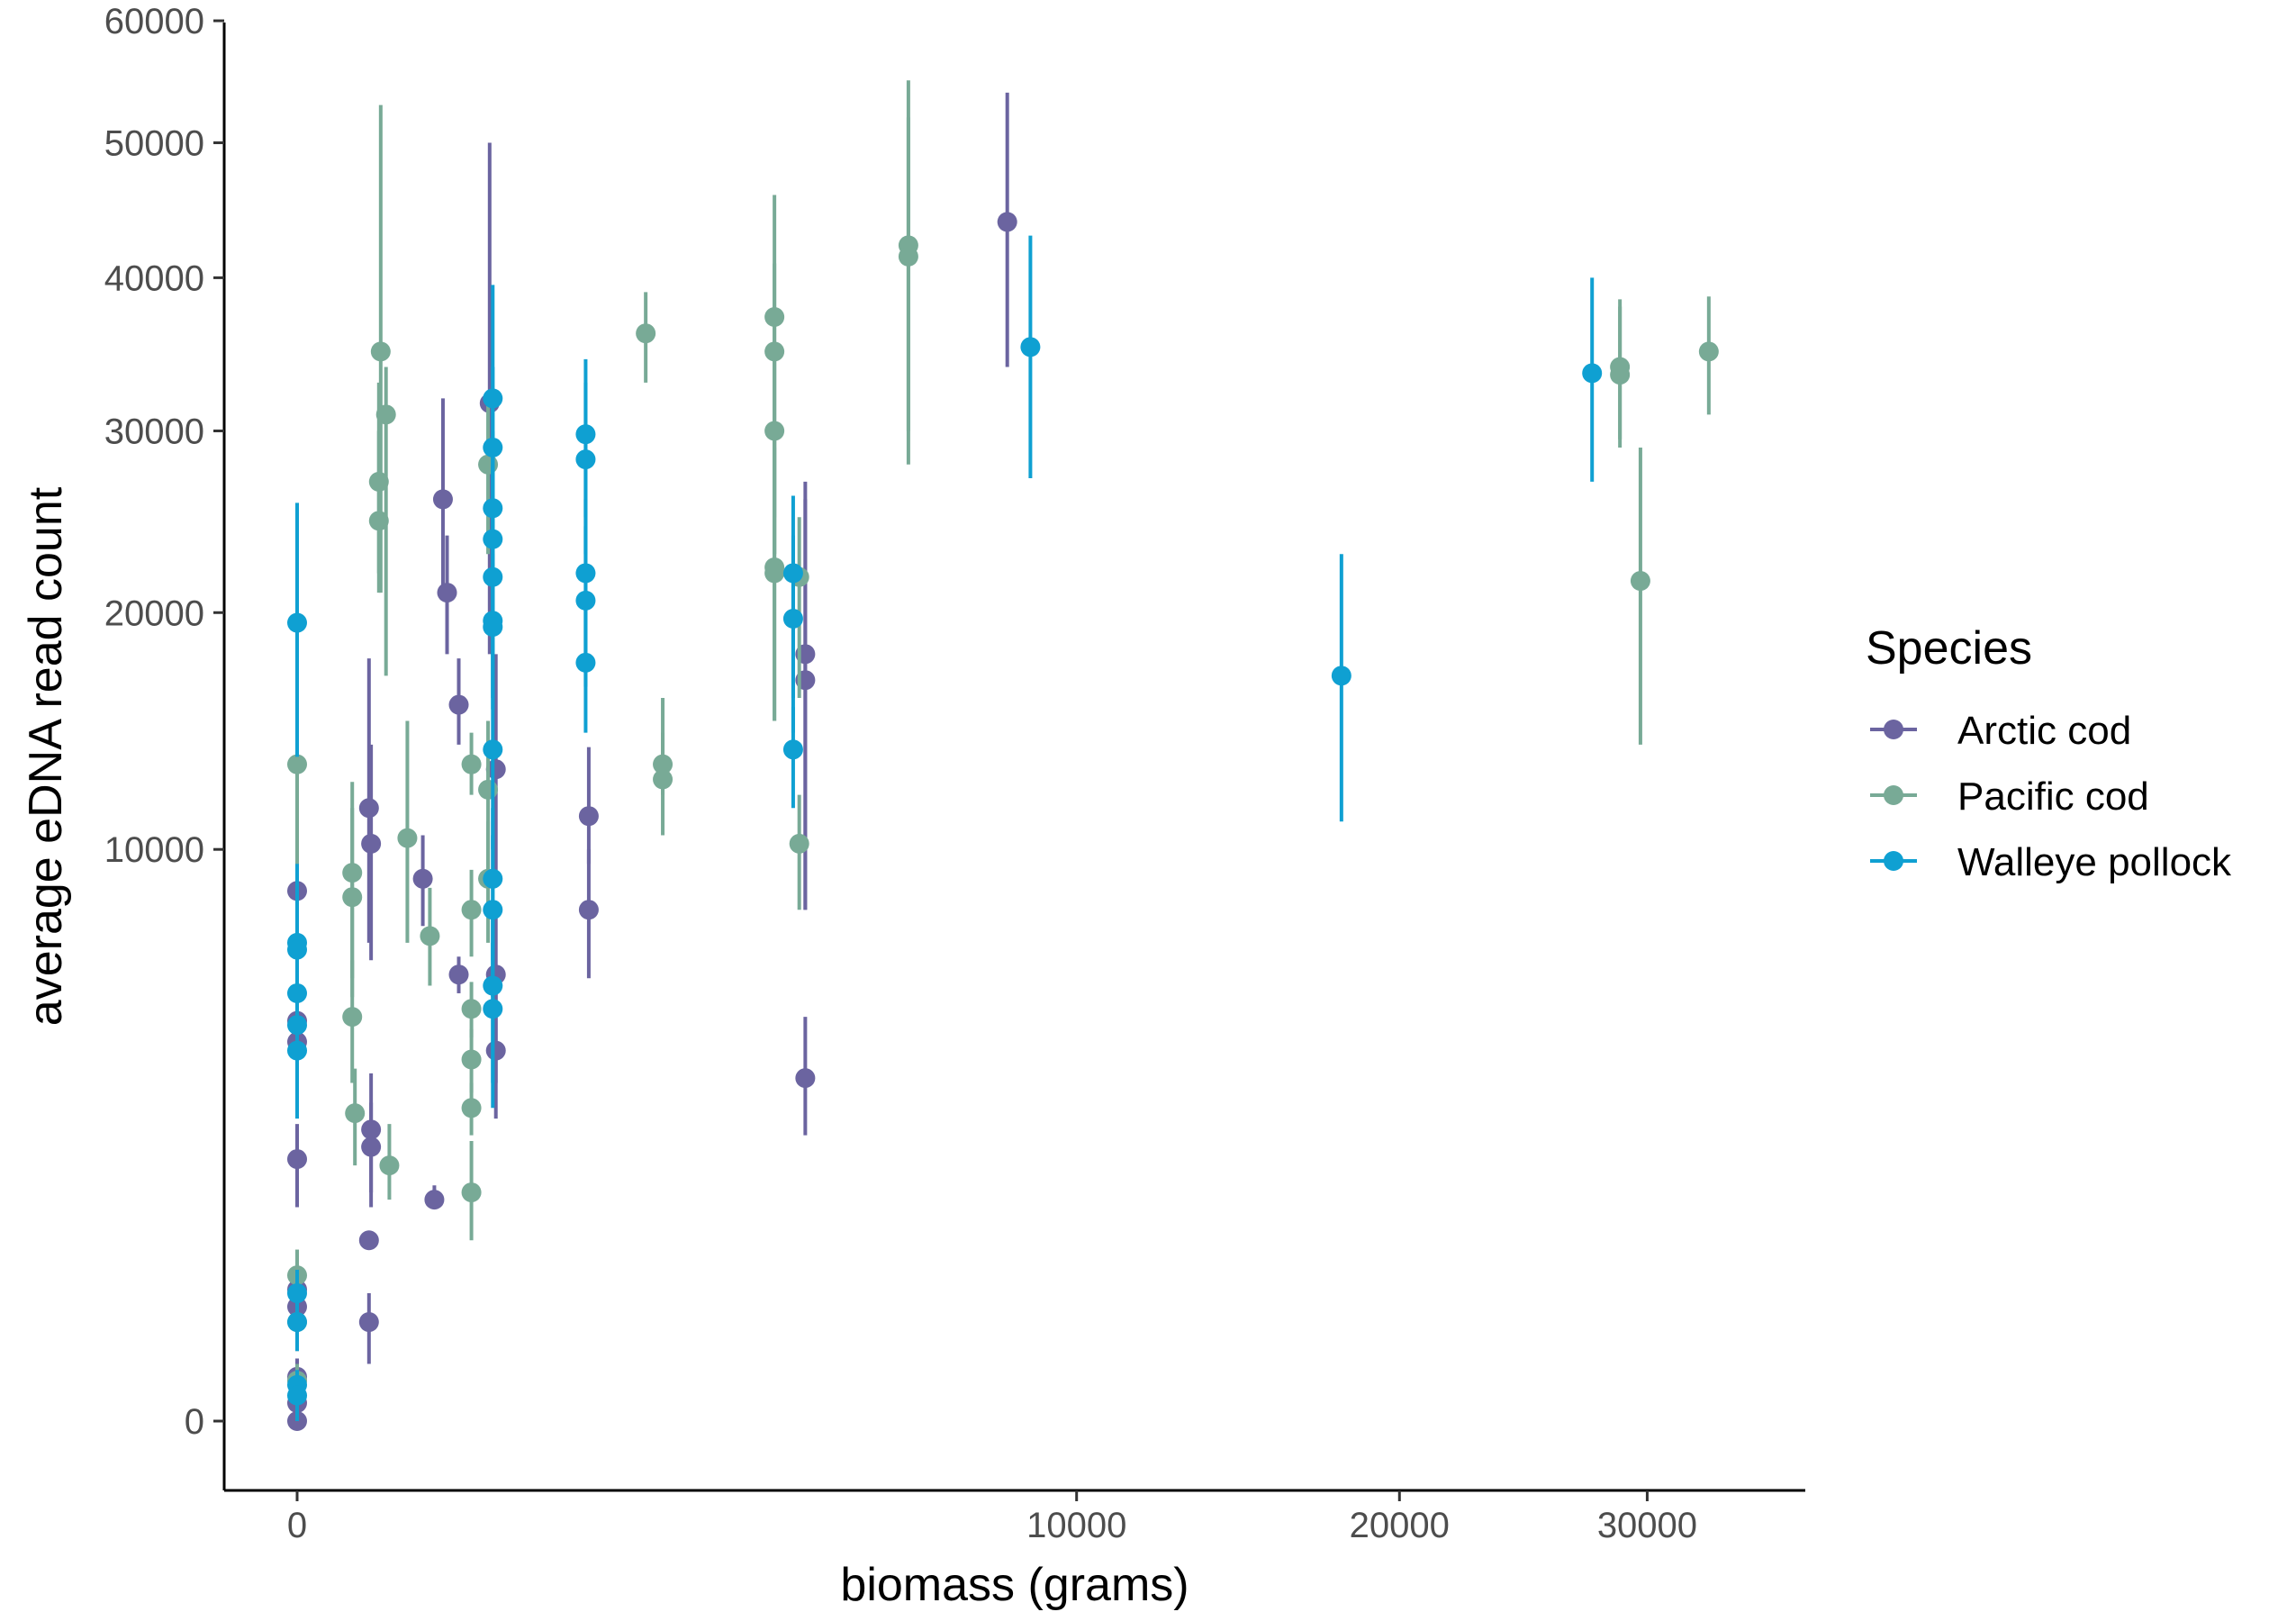 Image resolution: width=2296 pixels, height=1621 pixels. What do you see at coordinates (1949, 648) in the screenshot?
I see `legend-title: Species` at bounding box center [1949, 648].